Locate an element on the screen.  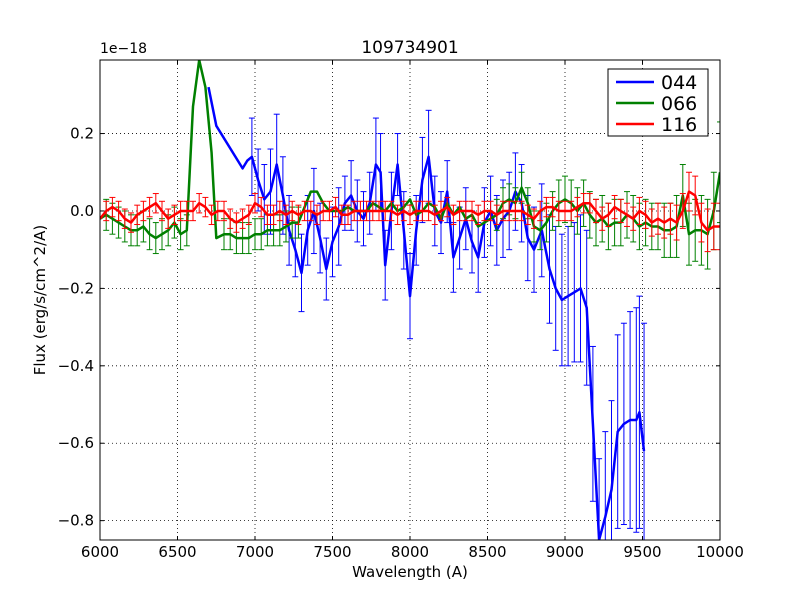
x-tick-label: 9500 is located at coordinates (642, 552).